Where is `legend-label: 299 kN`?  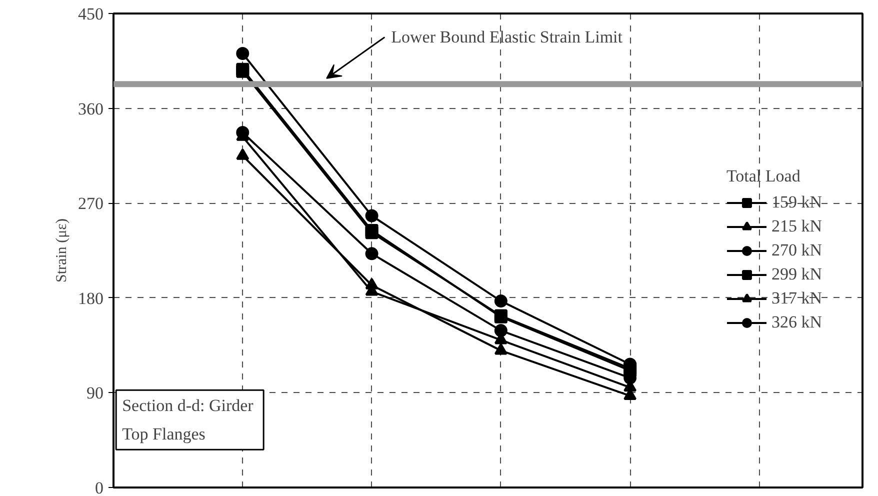 legend-label: 299 kN is located at coordinates (796, 275).